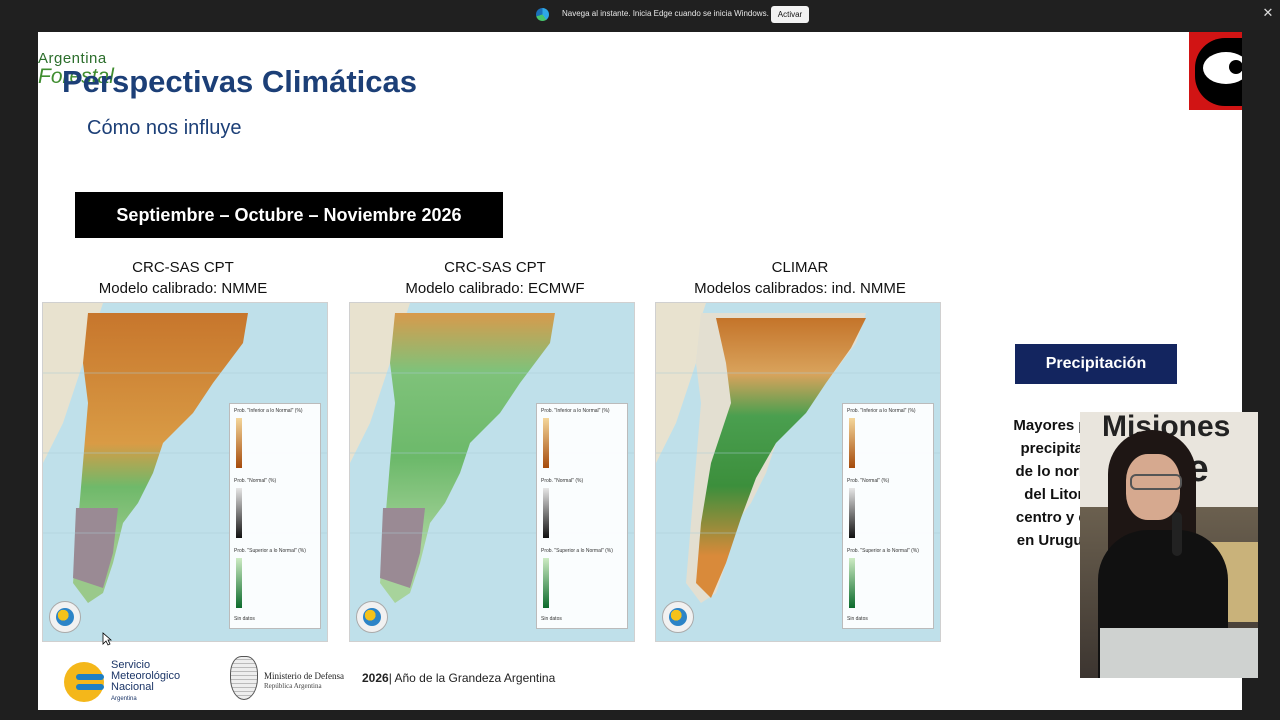 This screenshot has width=1280, height=720. Describe the element at coordinates (304, 676) in the screenshot. I see `ministry-name: Ministerio de Defensa` at that location.